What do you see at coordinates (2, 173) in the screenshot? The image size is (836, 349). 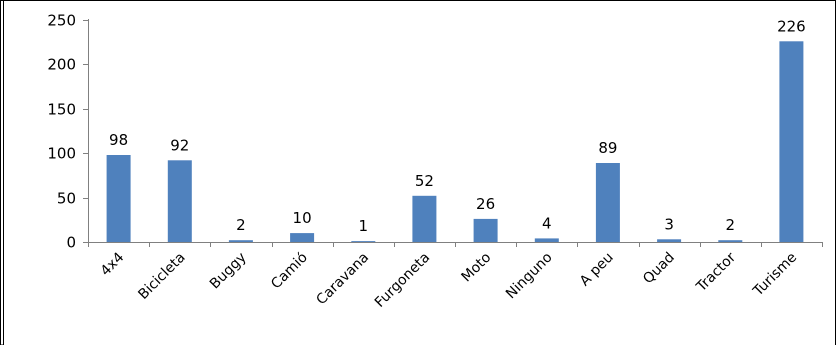 I see `outer-frame-left` at bounding box center [2, 173].